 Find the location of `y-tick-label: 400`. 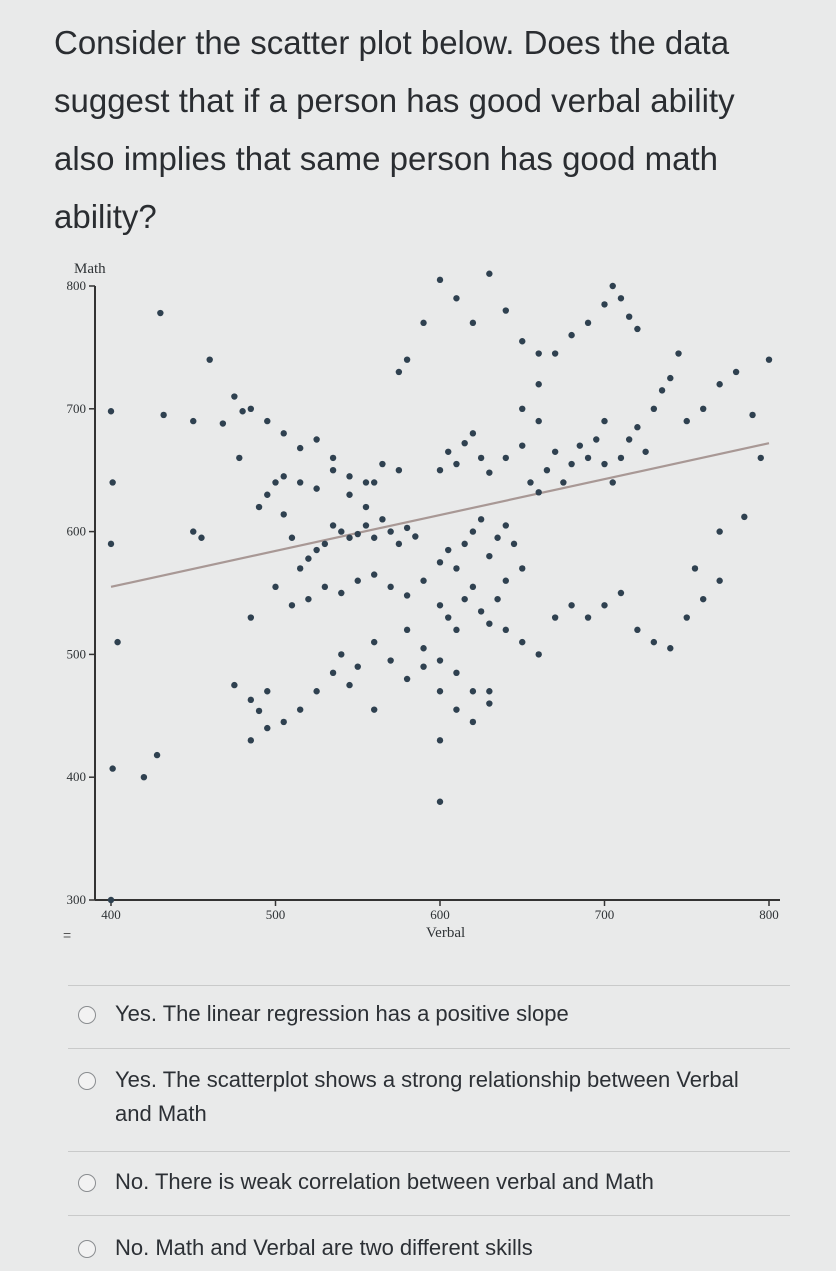

y-tick-label: 400 is located at coordinates (77, 776).